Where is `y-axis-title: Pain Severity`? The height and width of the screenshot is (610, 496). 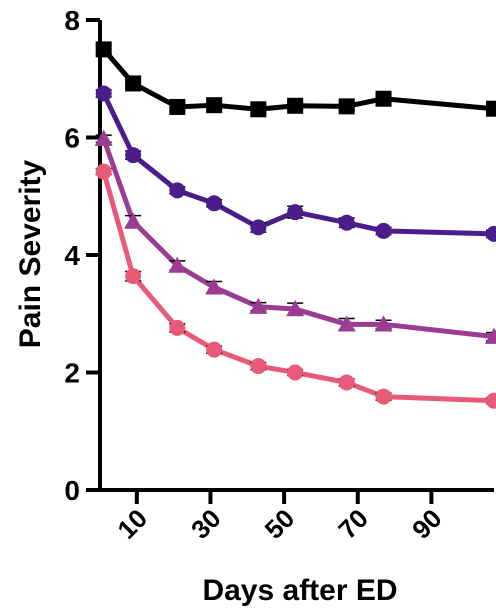
y-axis-title: Pain Severity is located at coordinates (30, 253).